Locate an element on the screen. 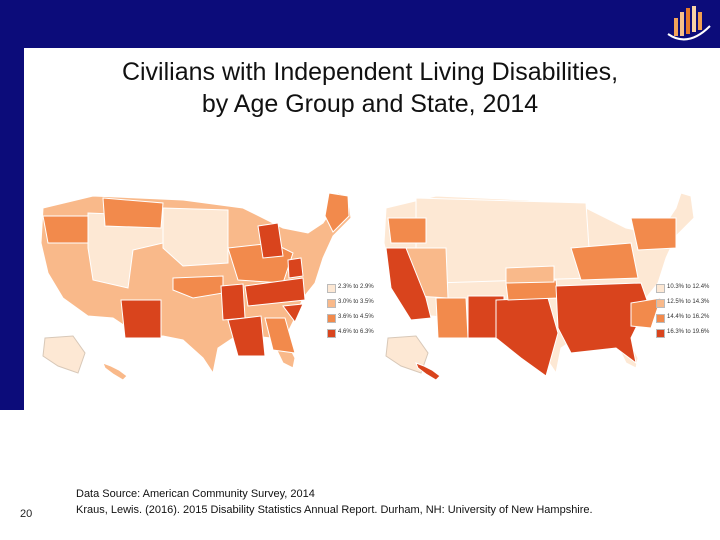  state-south-carolina is located at coordinates (293, 313).